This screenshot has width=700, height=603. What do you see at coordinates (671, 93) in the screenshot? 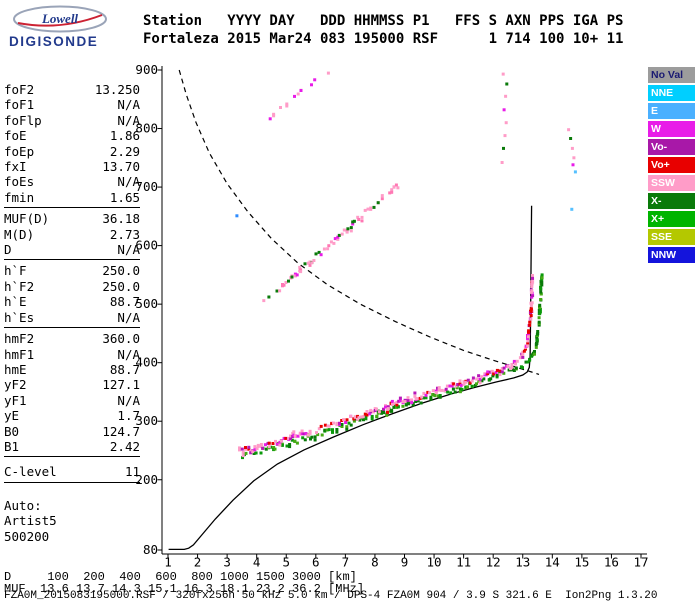
I see `legend-item-nne: NNE` at bounding box center [671, 93].